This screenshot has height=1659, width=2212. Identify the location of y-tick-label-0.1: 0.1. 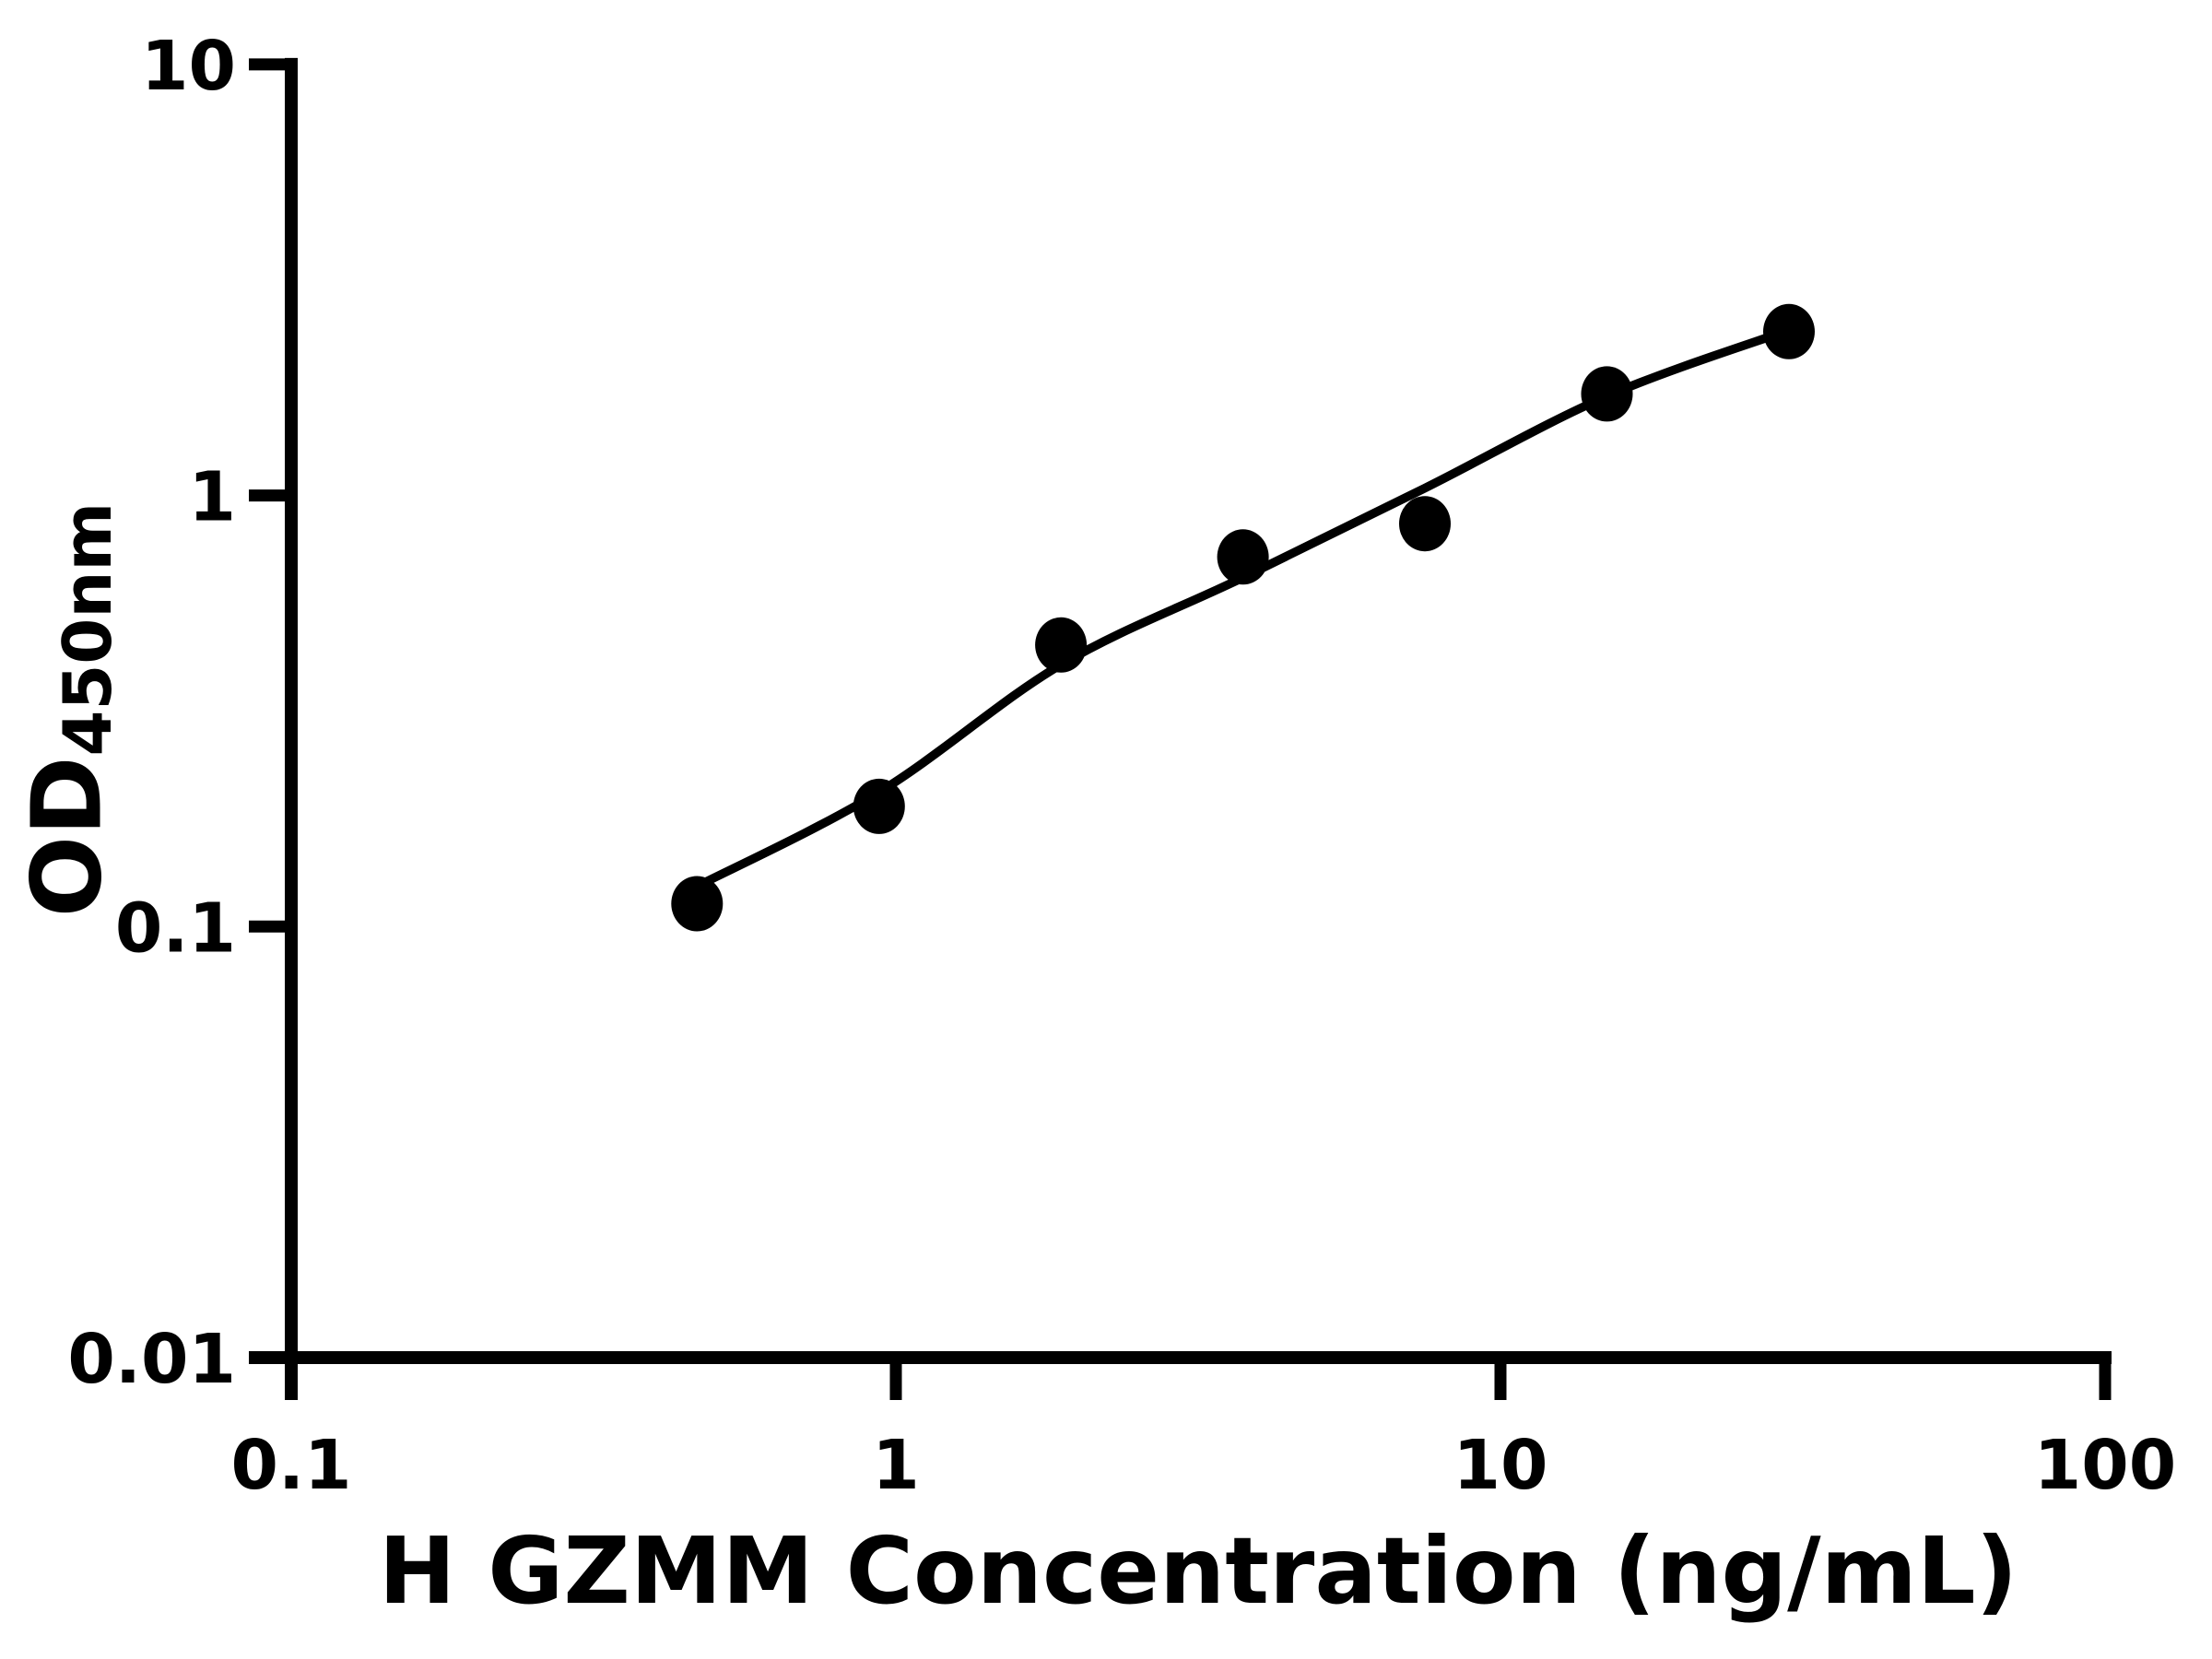
(175, 928).